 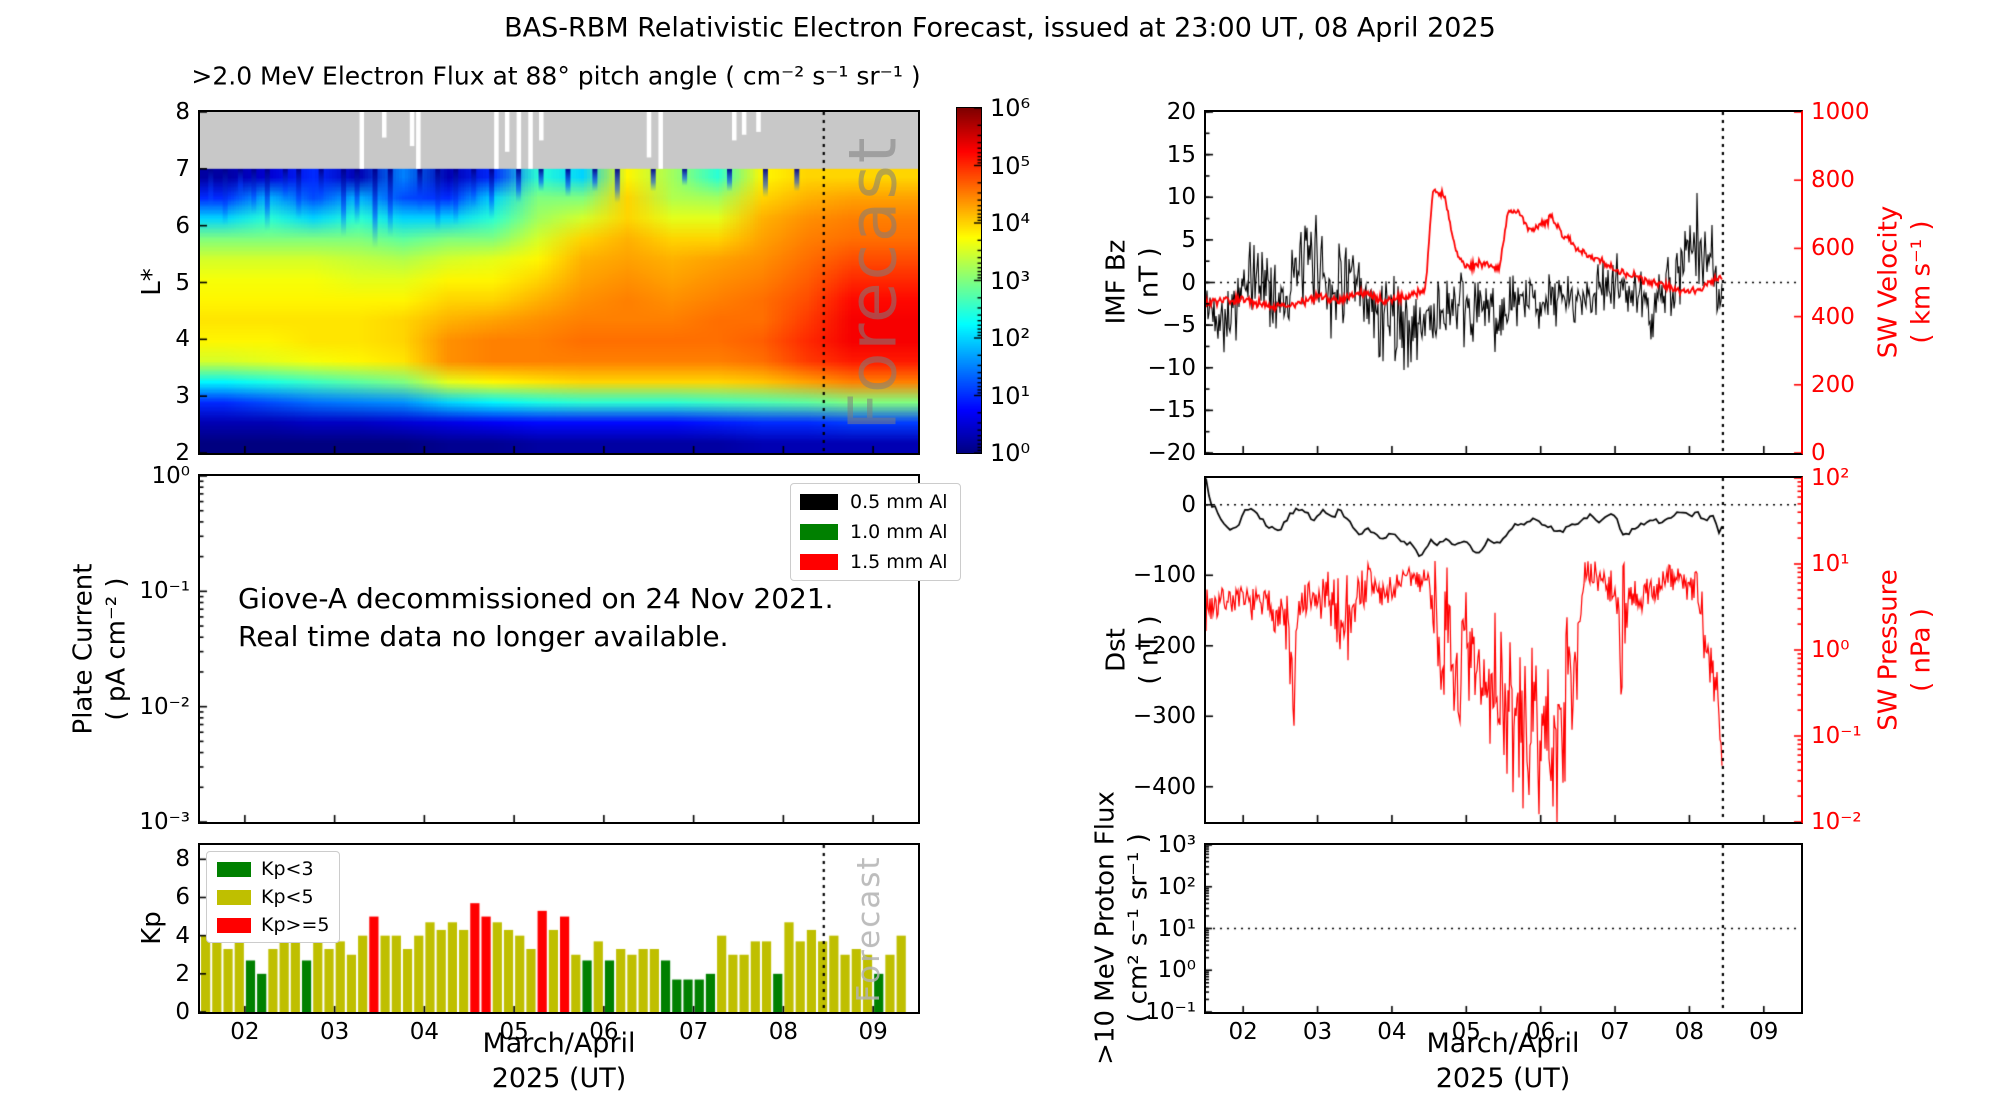 What do you see at coordinates (1833, 180) in the screenshot?
I see `tick-label: 800` at bounding box center [1833, 180].